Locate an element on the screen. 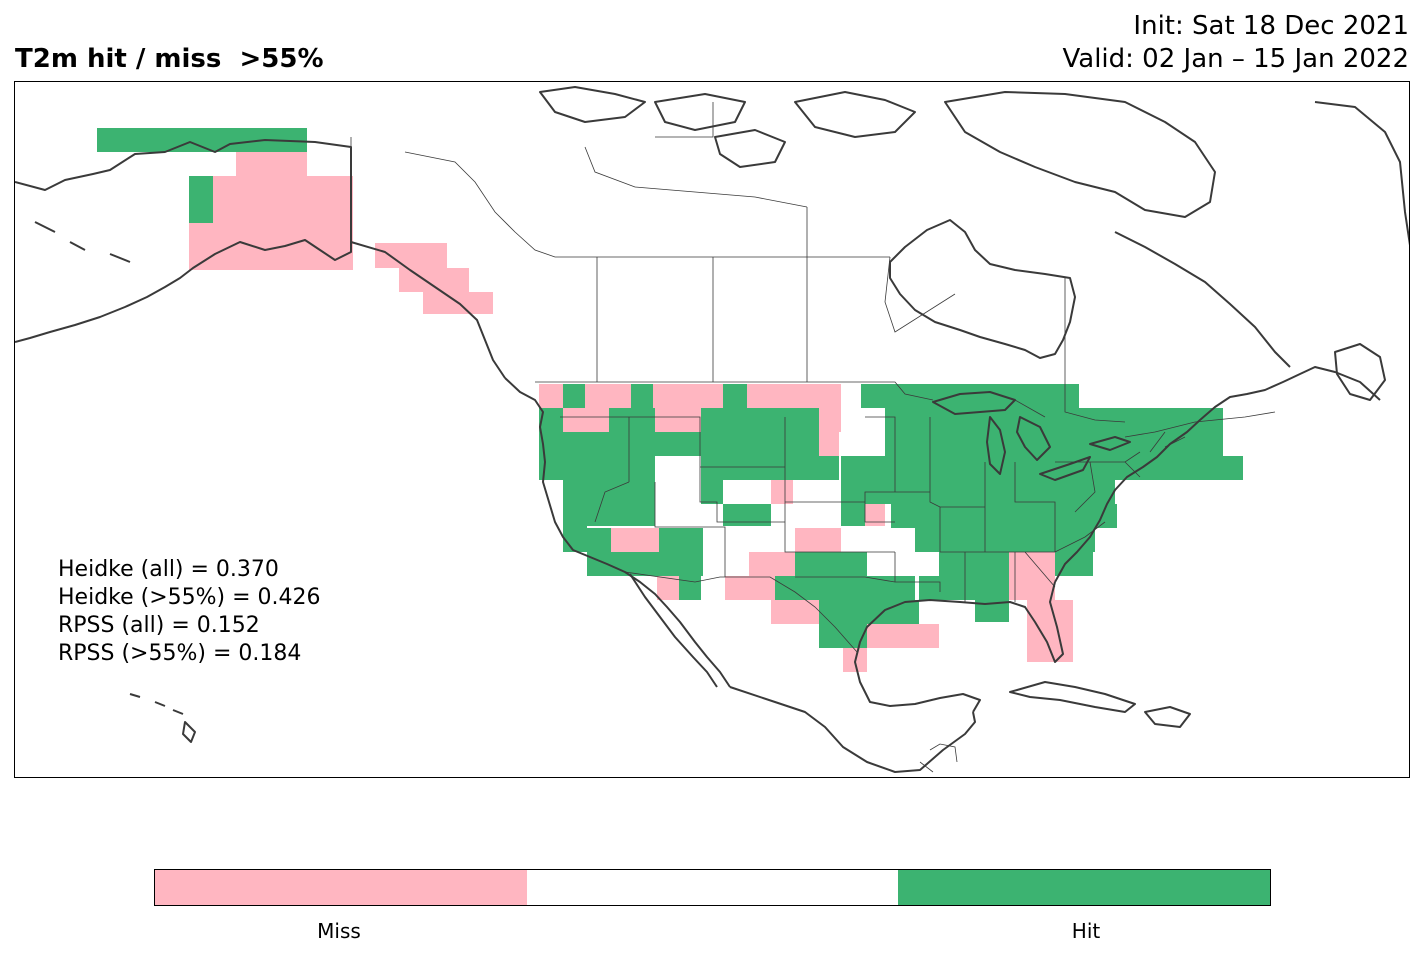 This screenshot has width=1425, height=956. rpss-all: RPSS (all) = 0.152 is located at coordinates (159, 625).